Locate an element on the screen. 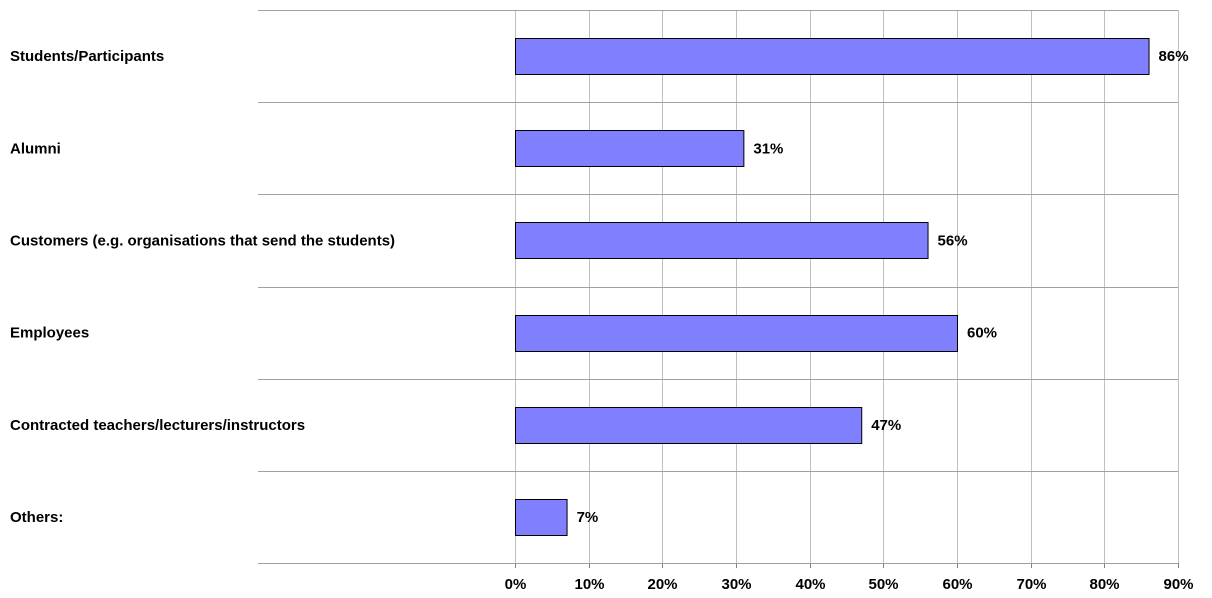 The height and width of the screenshot is (598, 1212). data-label: 86% is located at coordinates (1174, 56).